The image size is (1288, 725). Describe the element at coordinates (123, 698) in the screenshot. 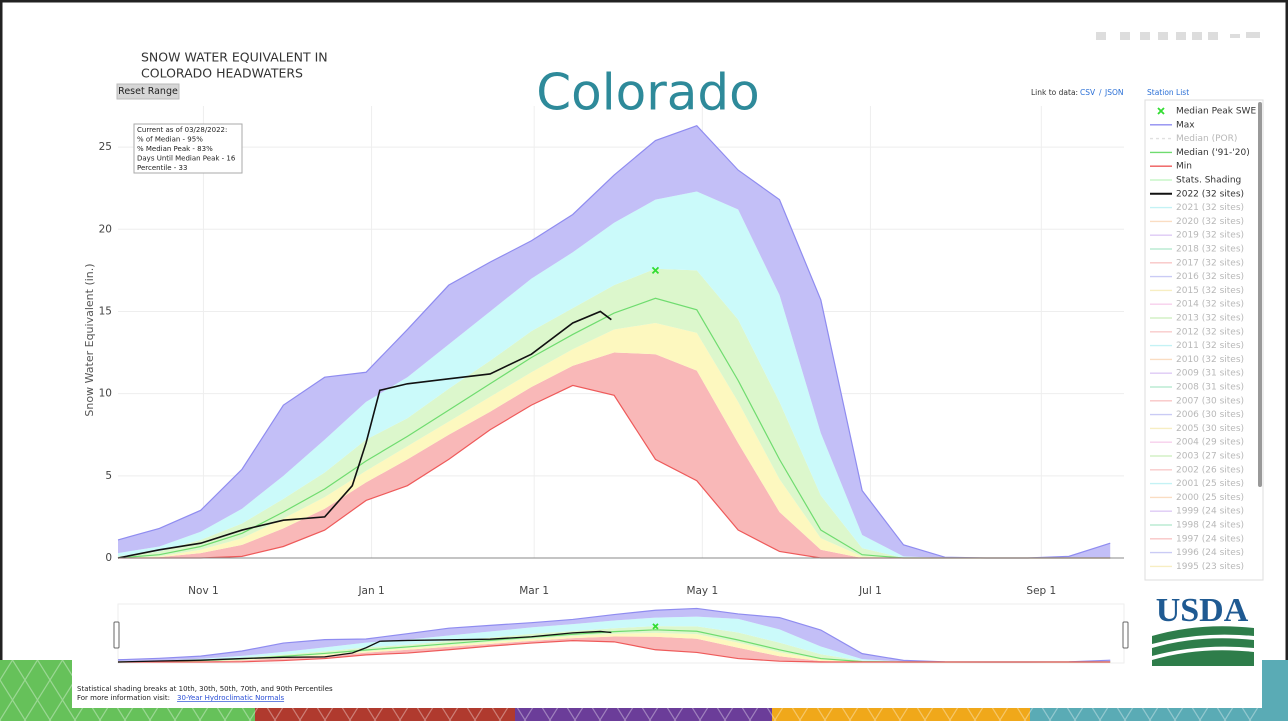

I see `footer-note: For more information visit:` at that location.